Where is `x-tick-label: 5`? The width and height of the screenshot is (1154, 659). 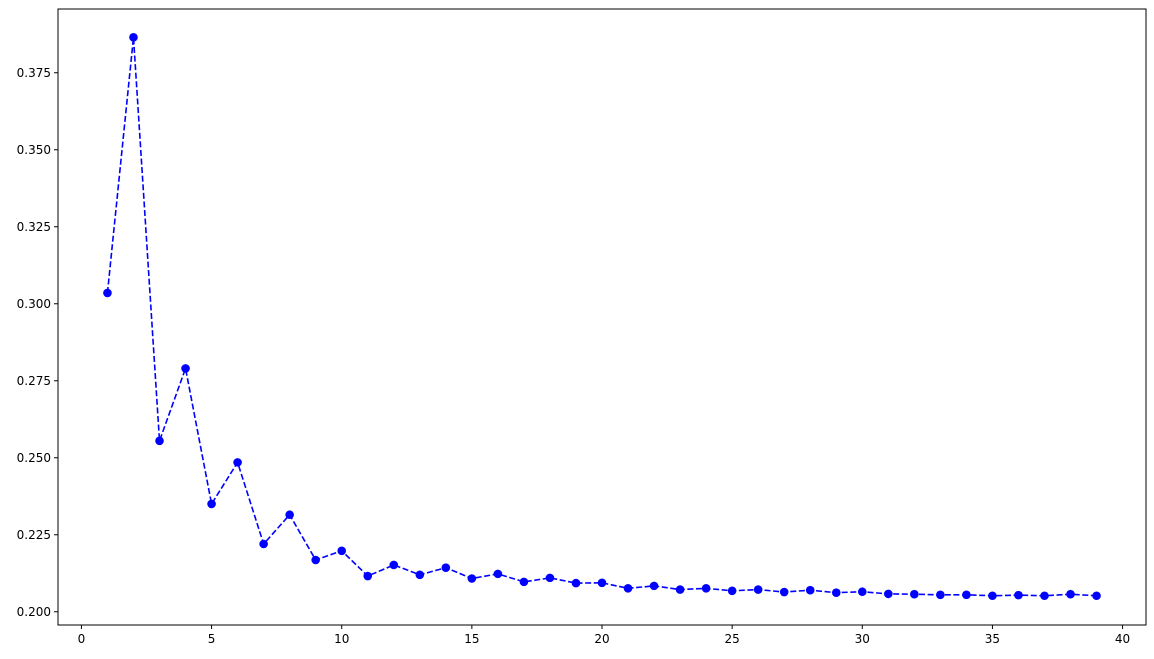
x-tick-label: 5 is located at coordinates (212, 639).